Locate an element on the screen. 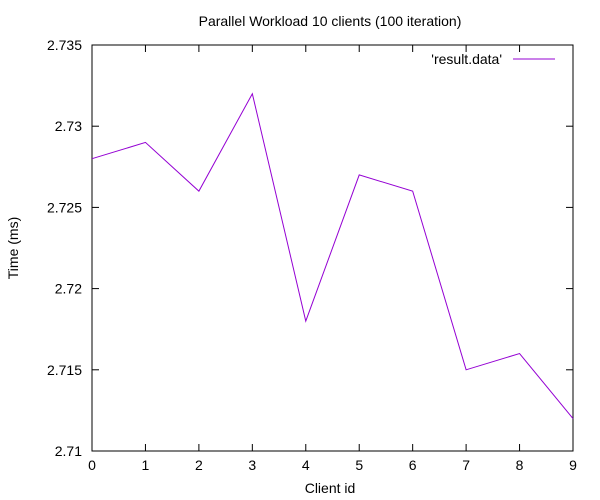 The height and width of the screenshot is (500, 600). x-tick-label: 6 is located at coordinates (413, 465).